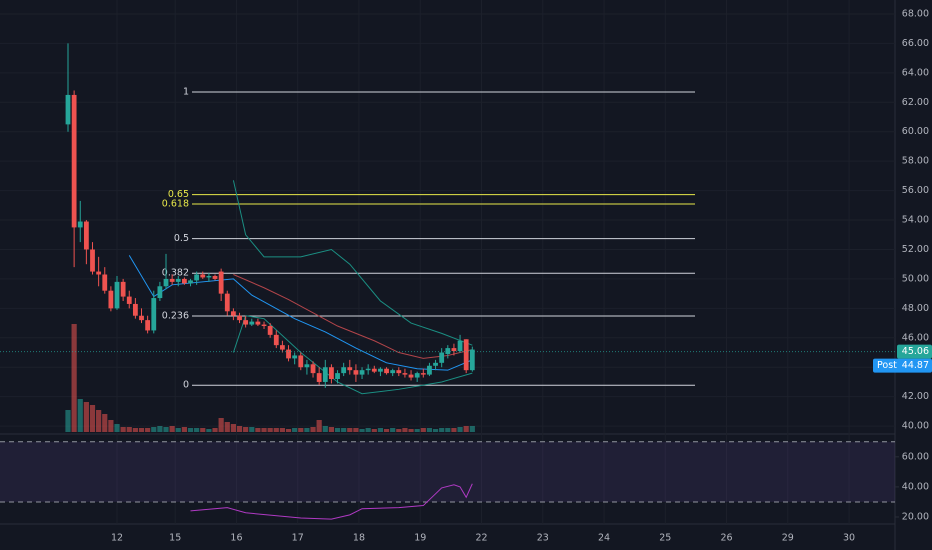 Image resolution: width=932 pixels, height=550 pixels. What do you see at coordinates (359, 538) in the screenshot?
I see `x-tick-label: 18` at bounding box center [359, 538].